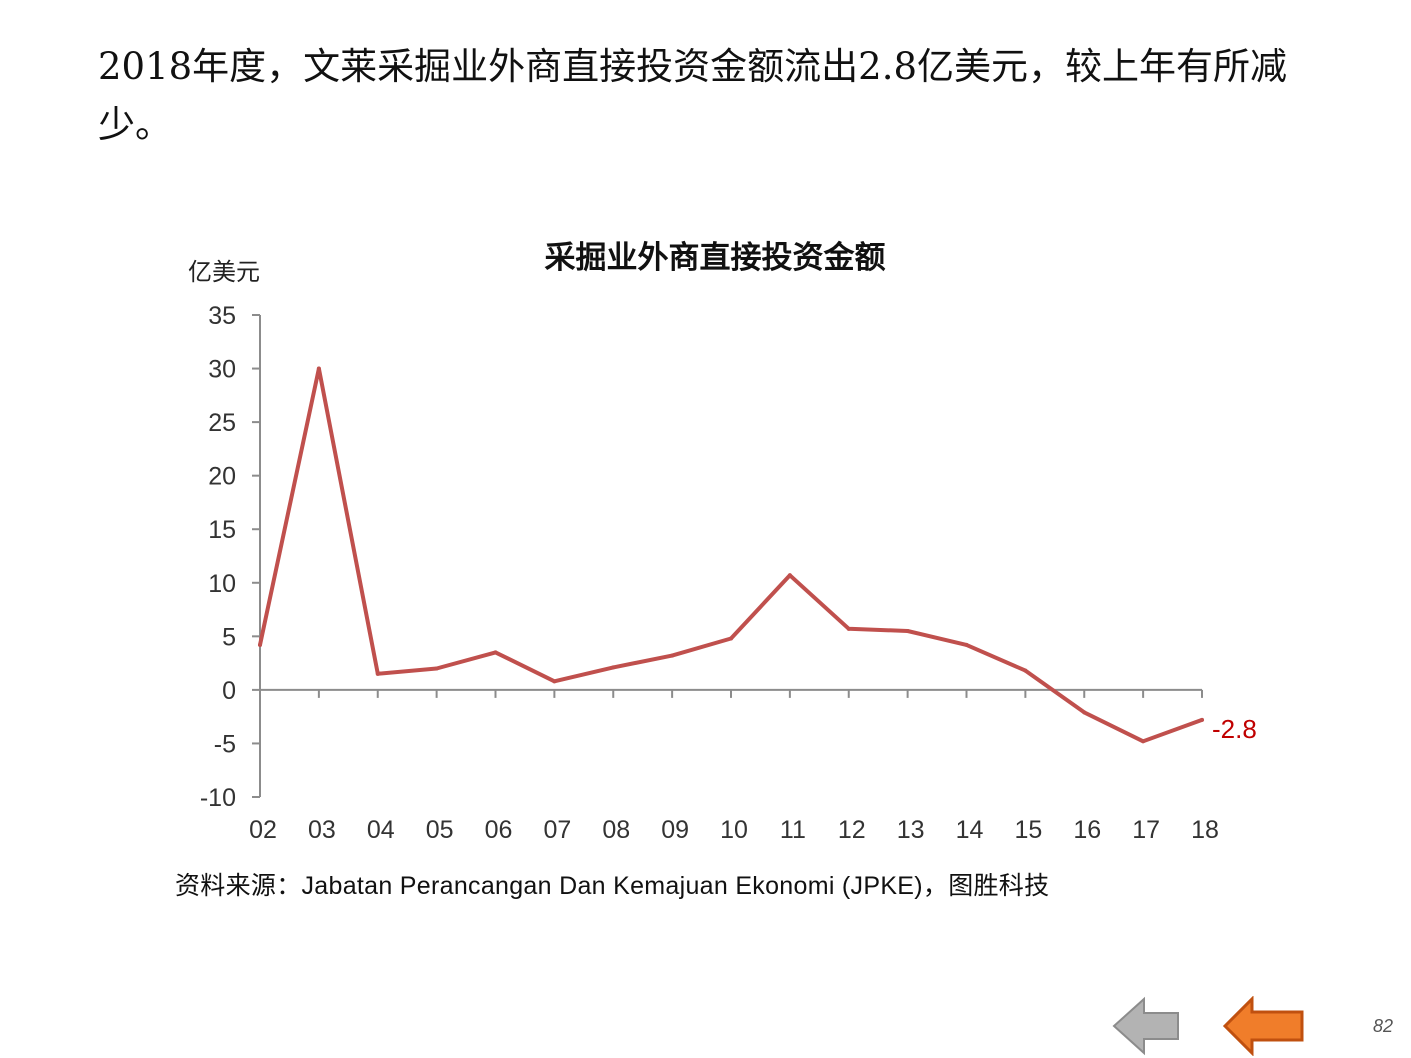  I want to click on y-tick-label: 10, so click(222, 584).